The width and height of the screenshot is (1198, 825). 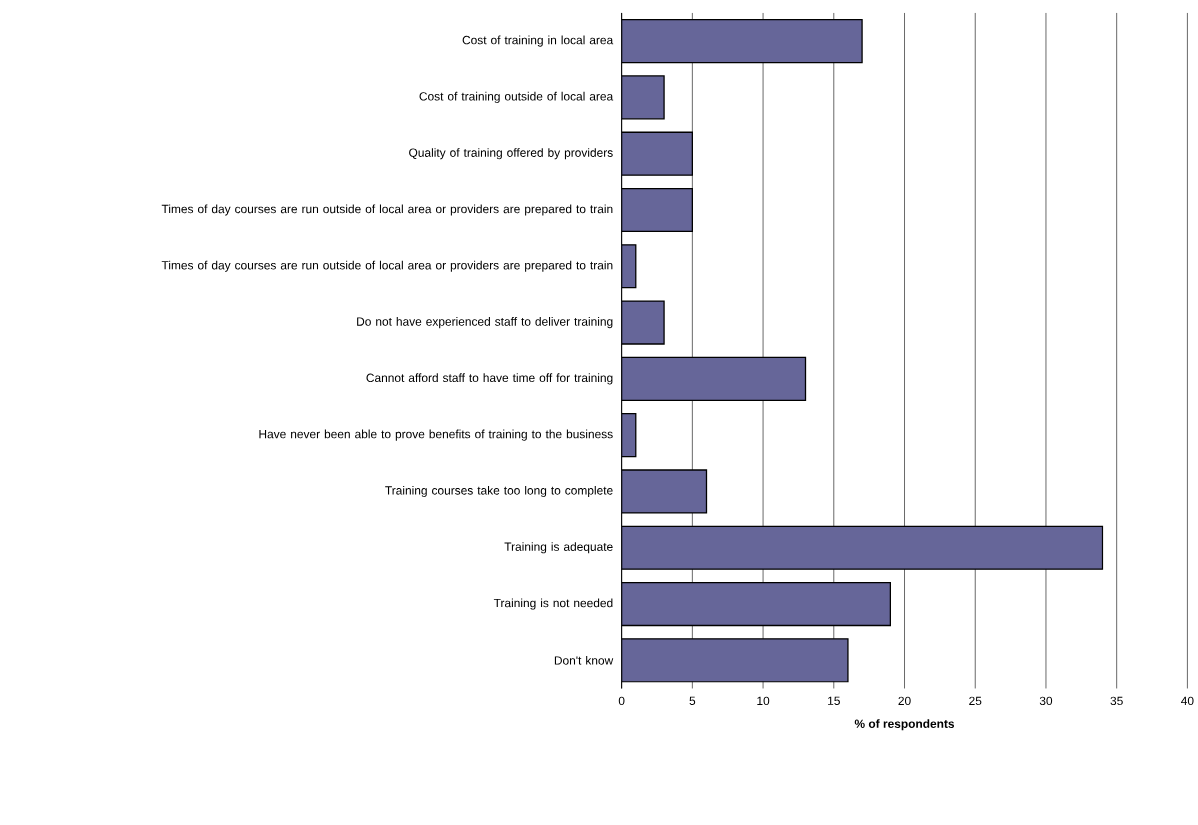 What do you see at coordinates (1046, 700) in the screenshot?
I see `x-tick-label: 30` at bounding box center [1046, 700].